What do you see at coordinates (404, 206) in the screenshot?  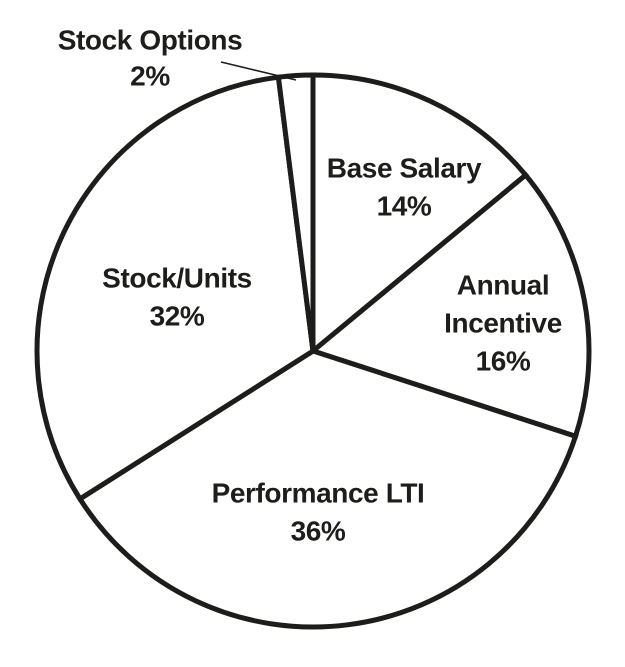 I see `slice-pct-text: 14%` at bounding box center [404, 206].